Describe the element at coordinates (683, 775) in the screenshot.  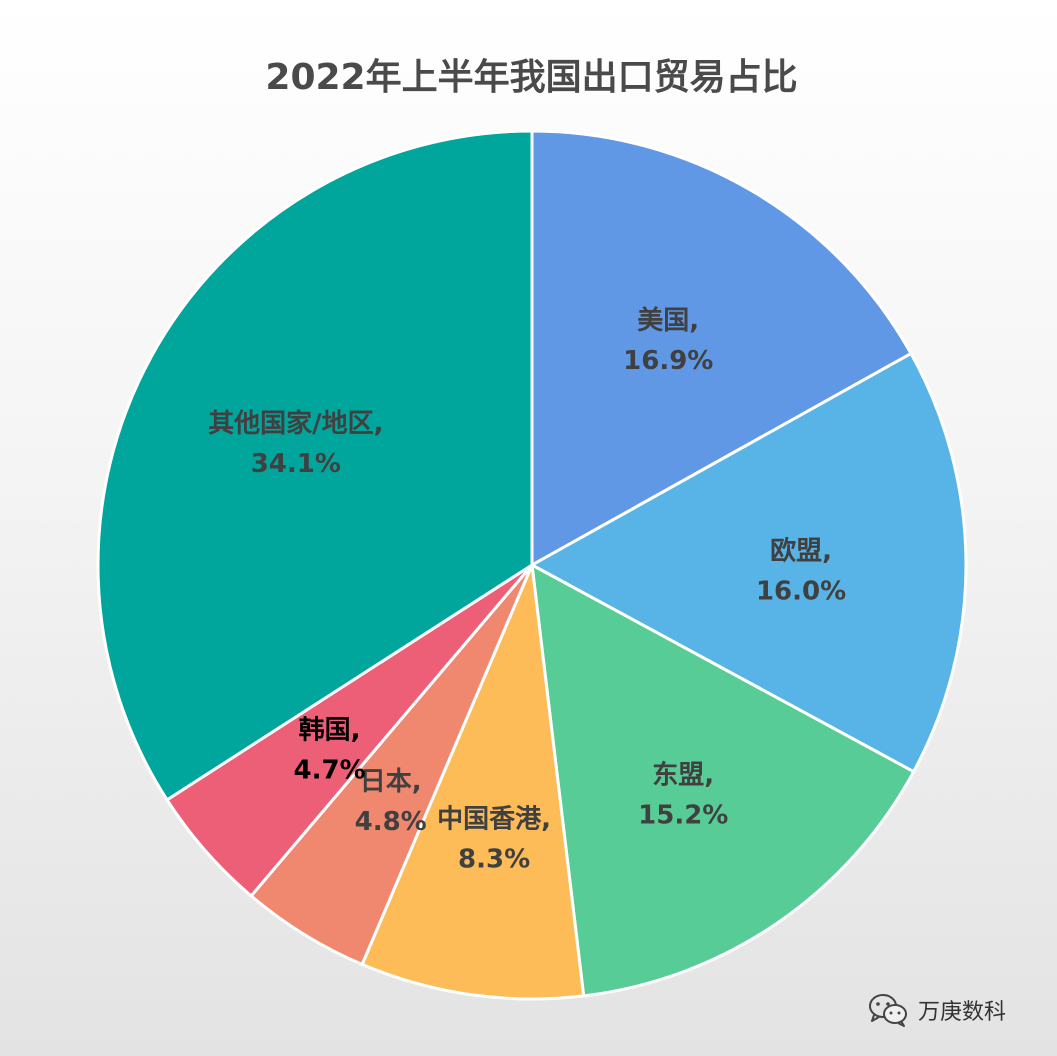
I see `slice-name-2: 东盟,` at that location.